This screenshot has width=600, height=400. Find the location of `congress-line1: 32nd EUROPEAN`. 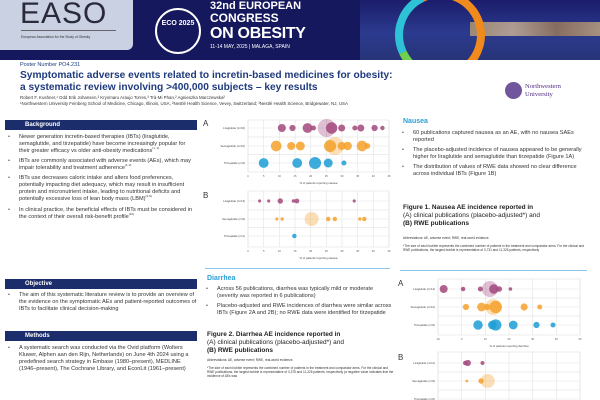

congress-line1: 32nd EUROPEAN is located at coordinates (256, 6).